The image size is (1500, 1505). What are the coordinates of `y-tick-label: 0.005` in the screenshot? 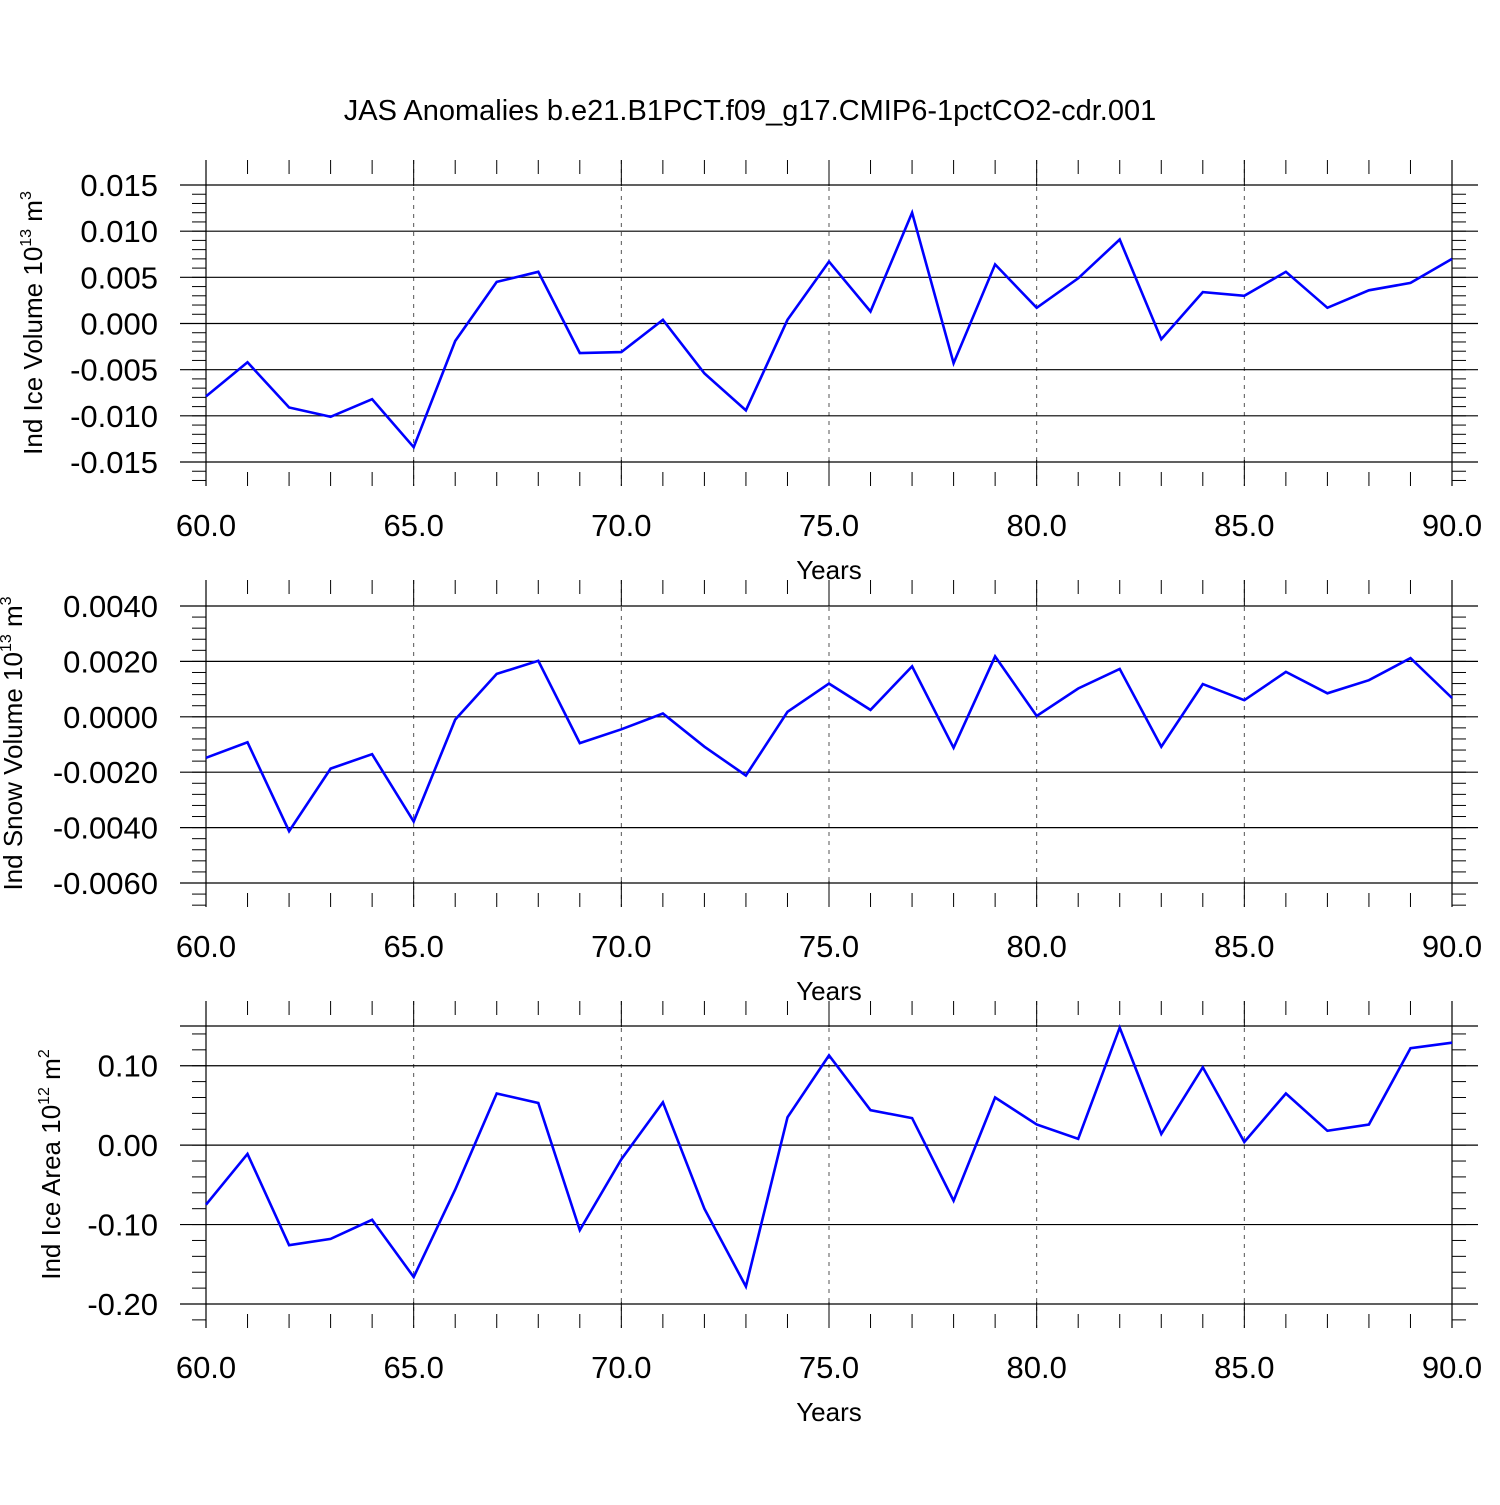 It's located at (119, 277).